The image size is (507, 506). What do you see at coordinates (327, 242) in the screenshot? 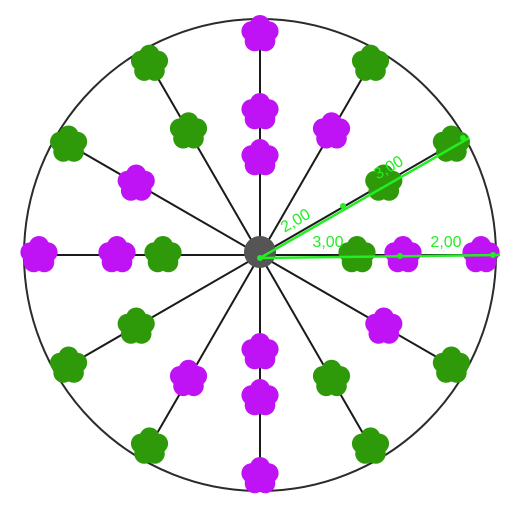
I see `dimension-label-horiz-inner: 3,00` at bounding box center [327, 242].